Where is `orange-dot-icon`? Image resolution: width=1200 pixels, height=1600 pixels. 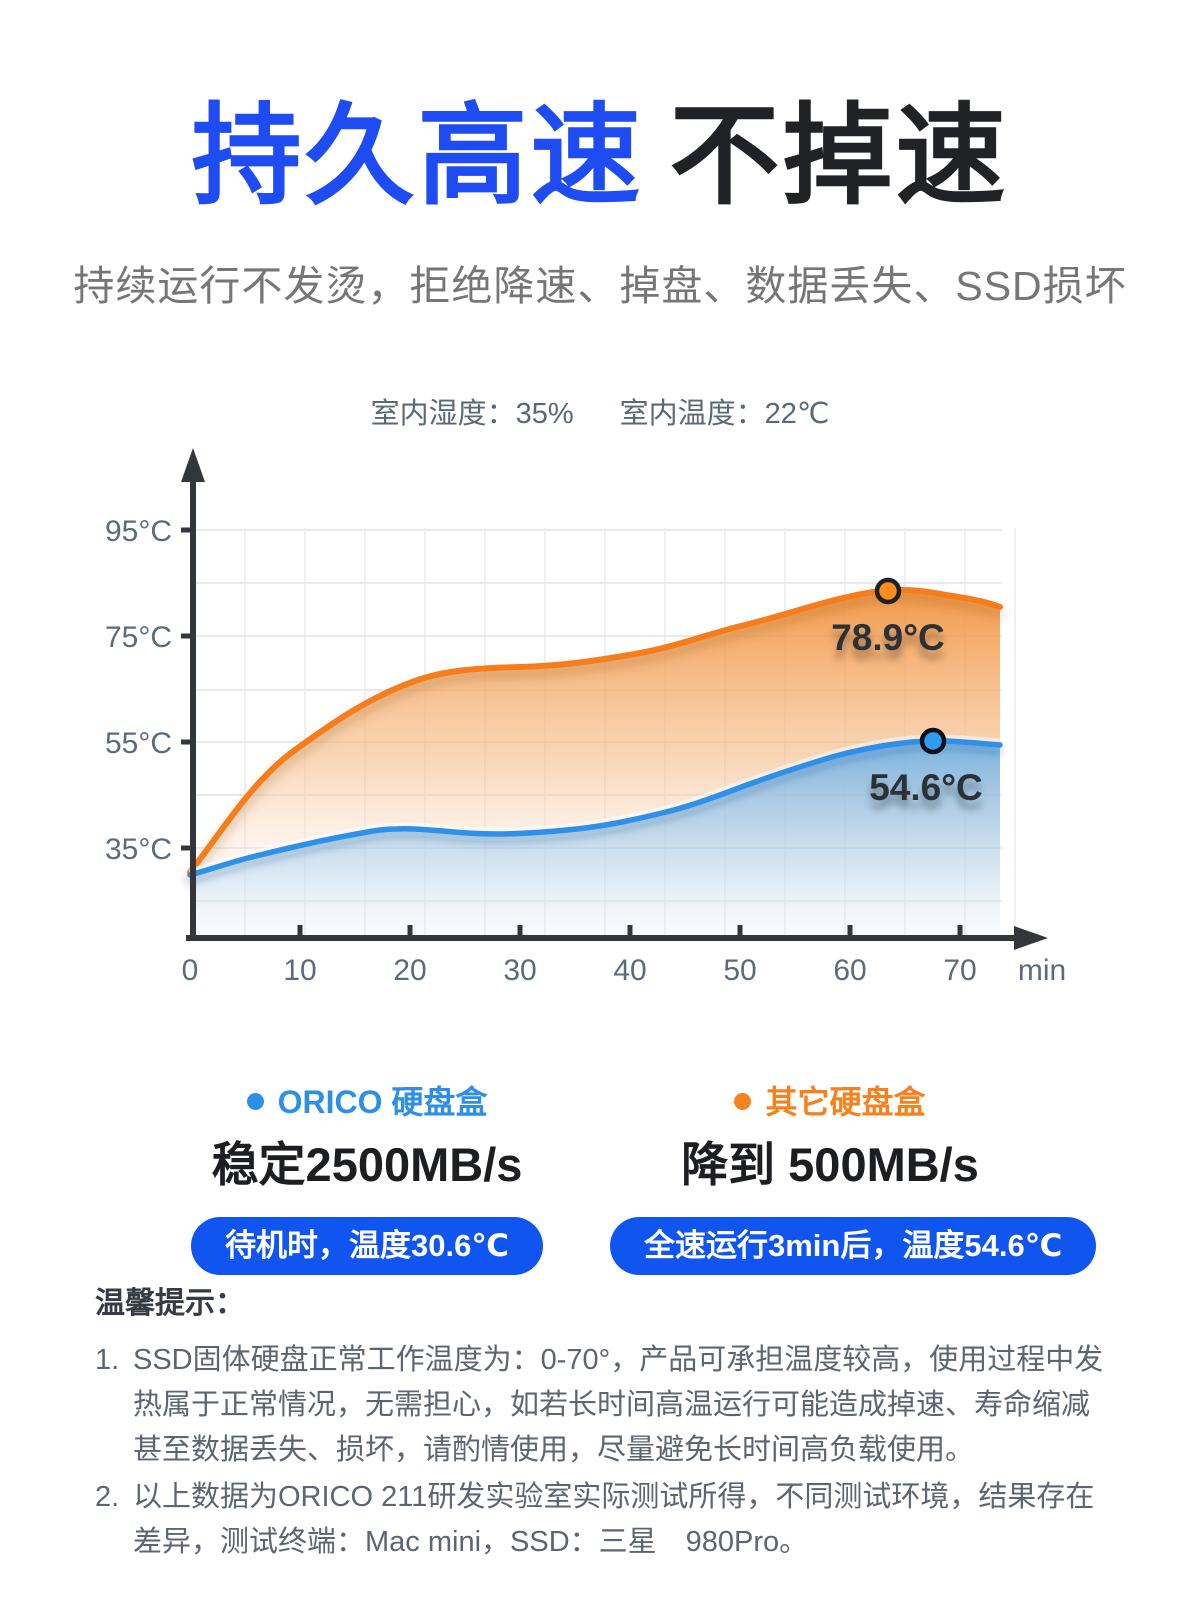
orange-dot-icon is located at coordinates (743, 1102).